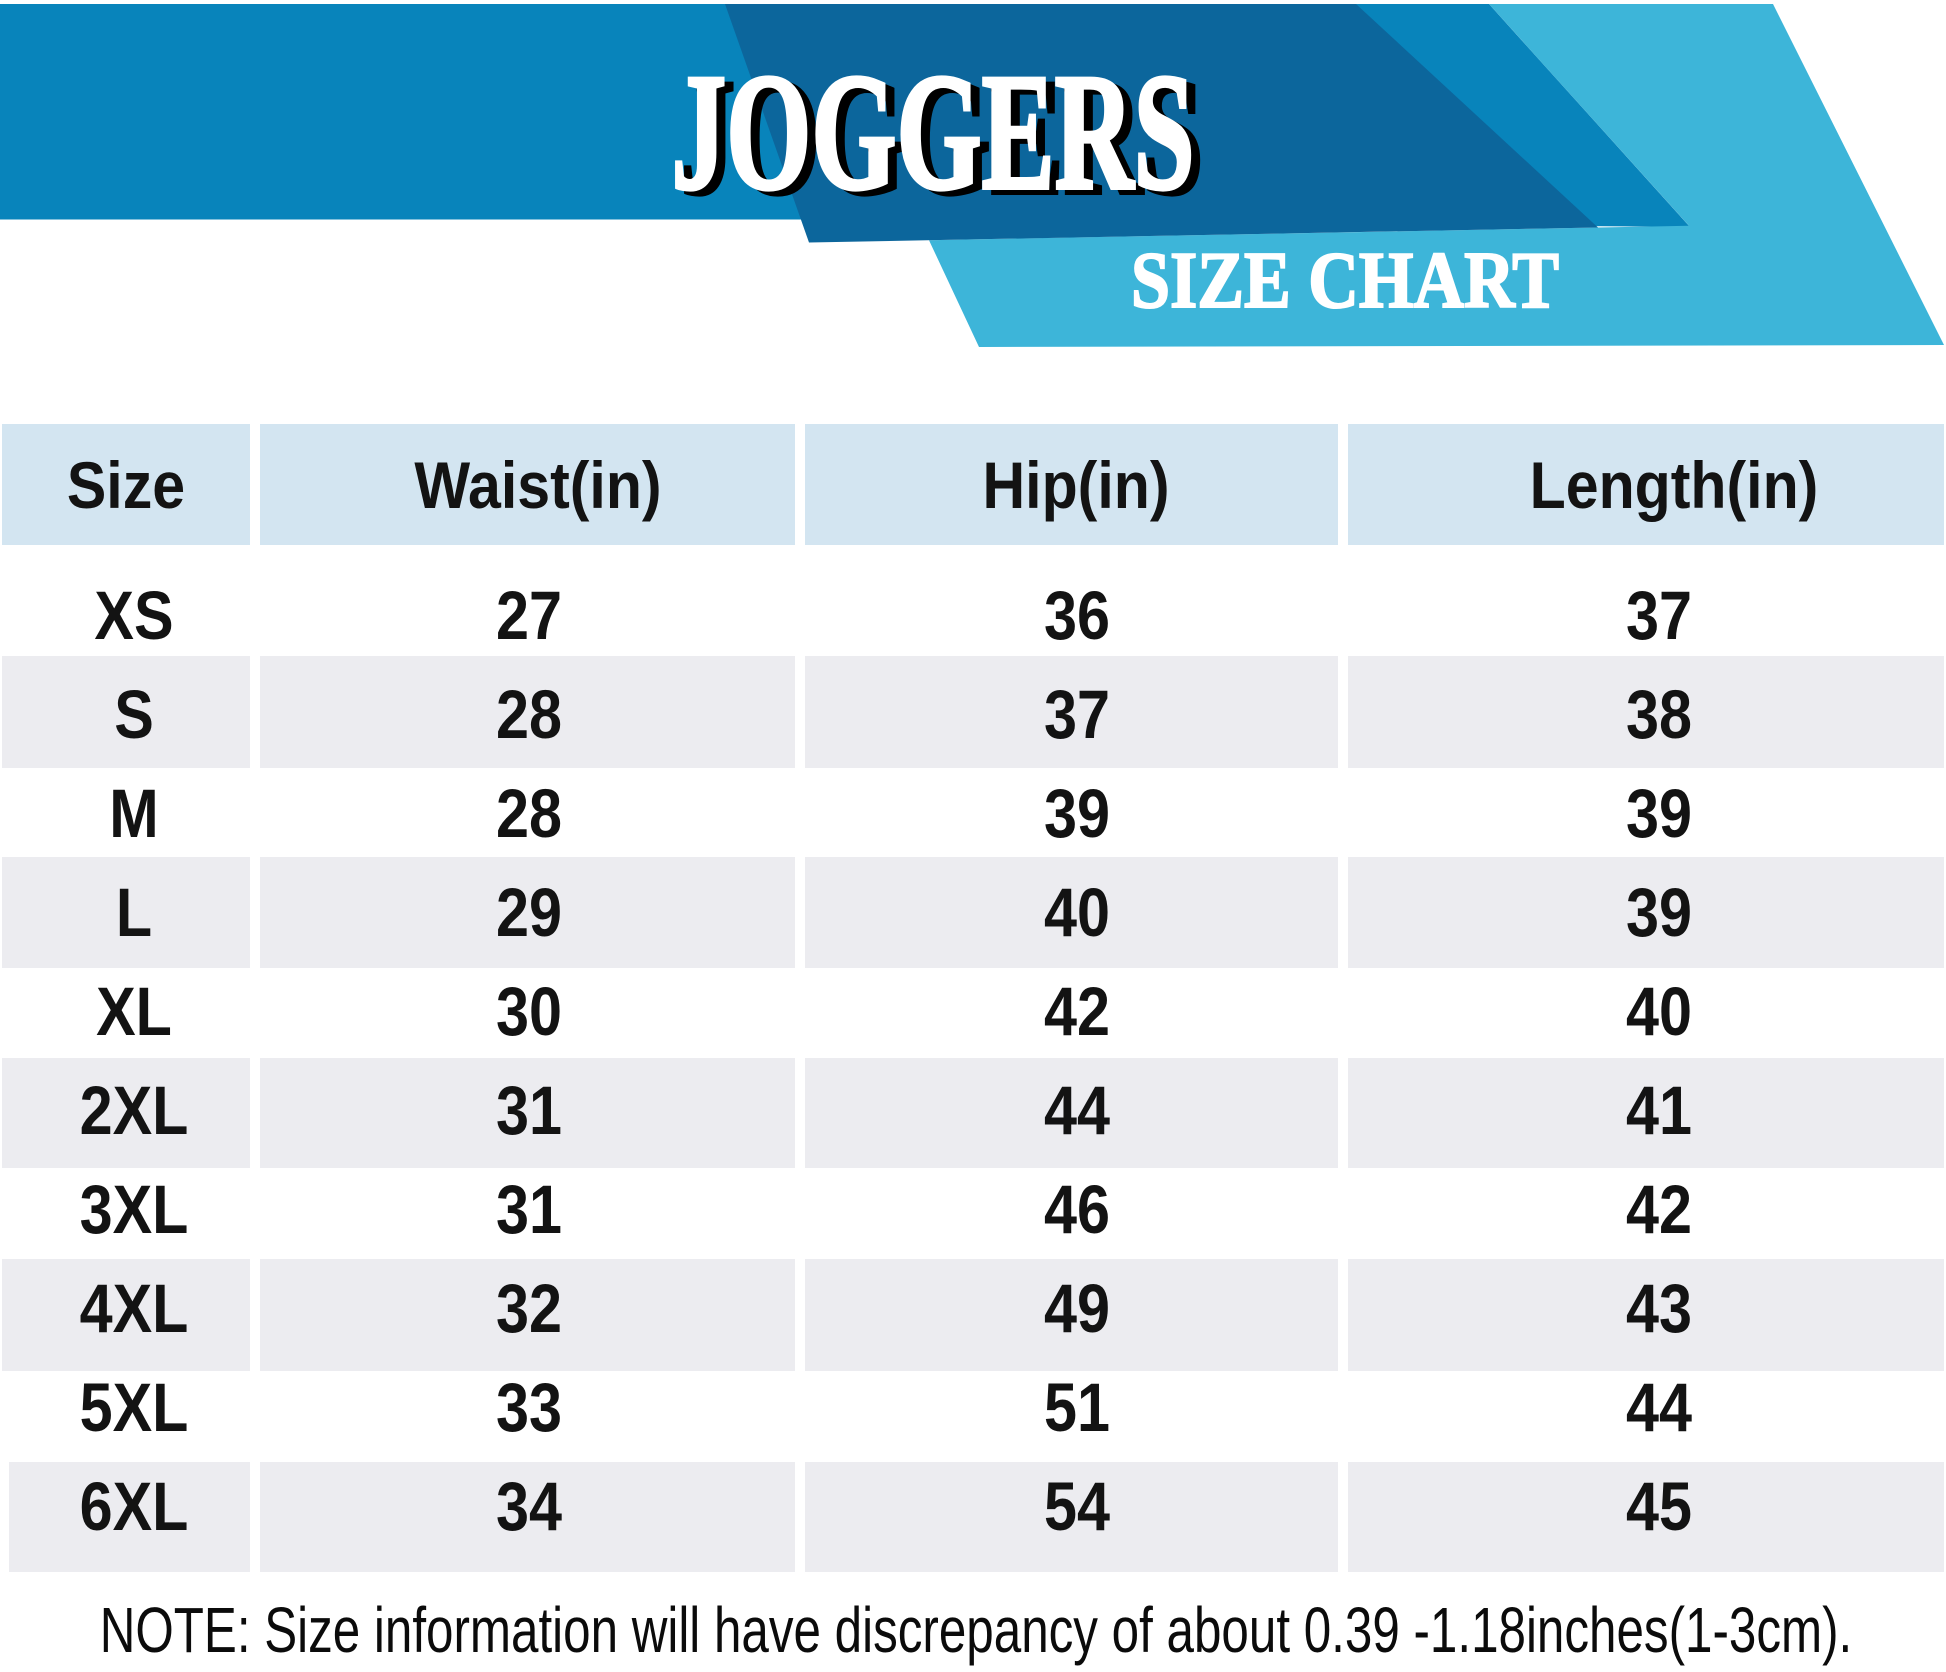 The image size is (1946, 1672). Describe the element at coordinates (1345, 280) in the screenshot. I see `svg-text: SIZE CHART` at that location.